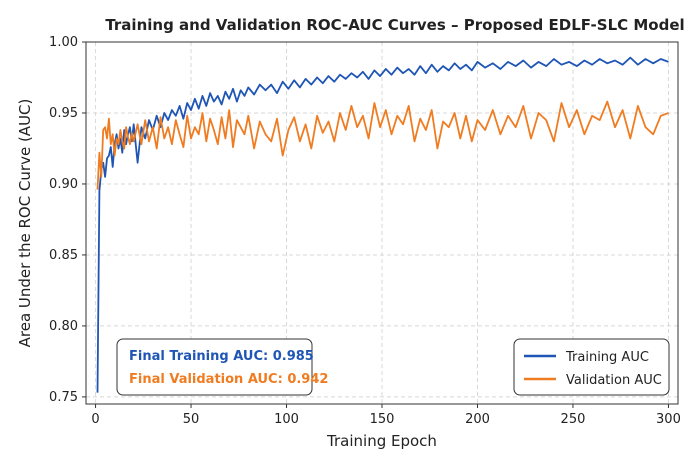  What do you see at coordinates (477, 419) in the screenshot?
I see `x-tick-label: 200` at bounding box center [477, 419].